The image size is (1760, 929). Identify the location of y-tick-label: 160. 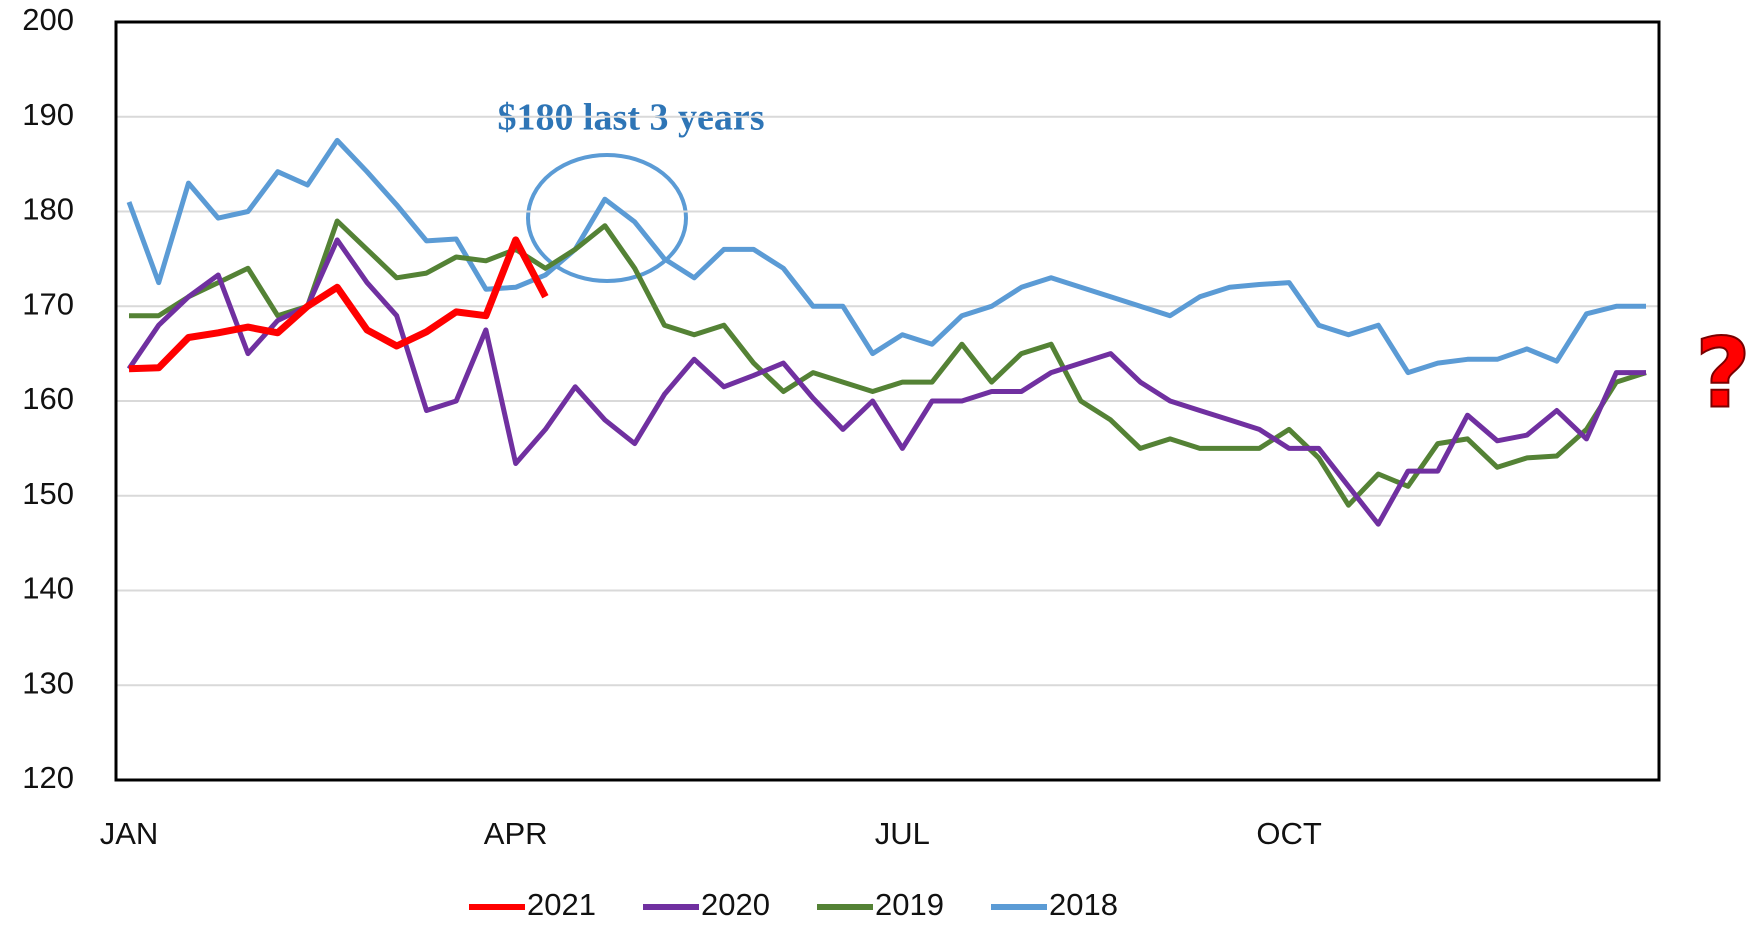
(48, 398).